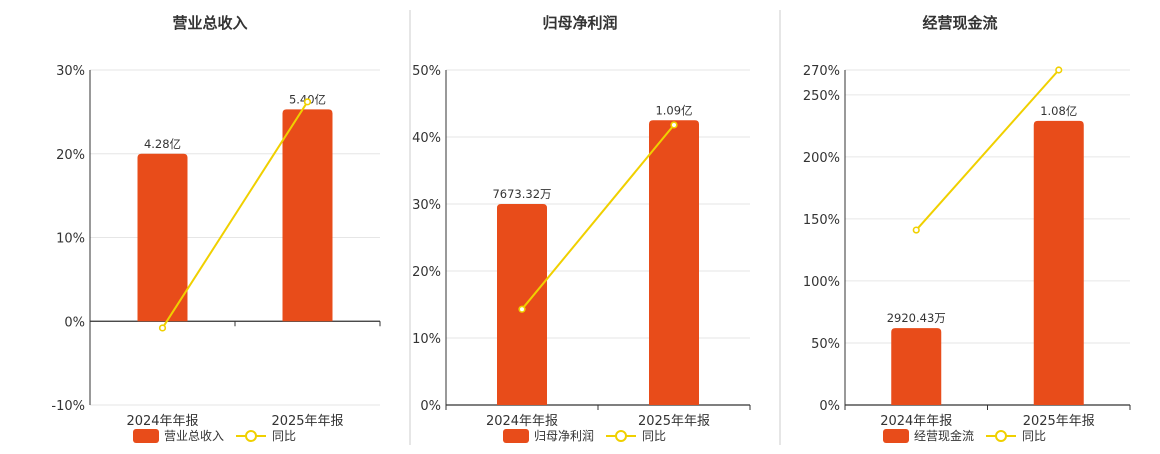 The image size is (1160, 454). Describe the element at coordinates (579, 23) in the screenshot. I see `chart-title: 归母净利润` at that location.